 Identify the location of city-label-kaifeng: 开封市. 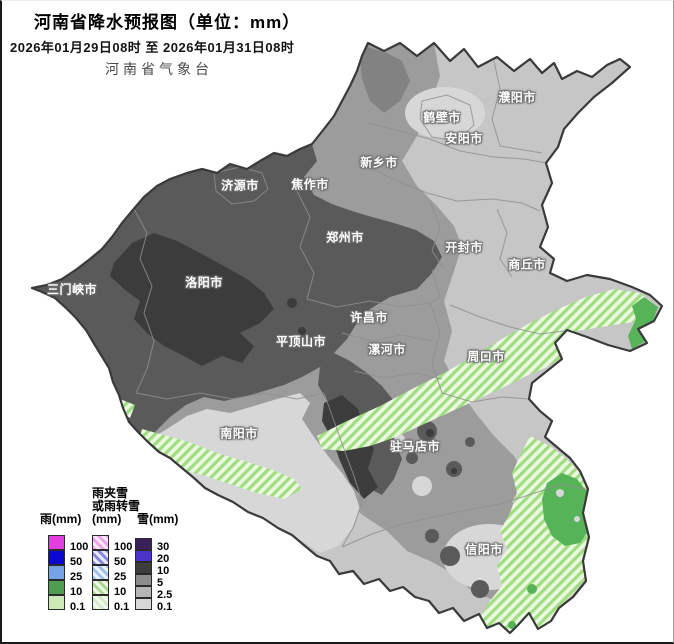
(464, 247).